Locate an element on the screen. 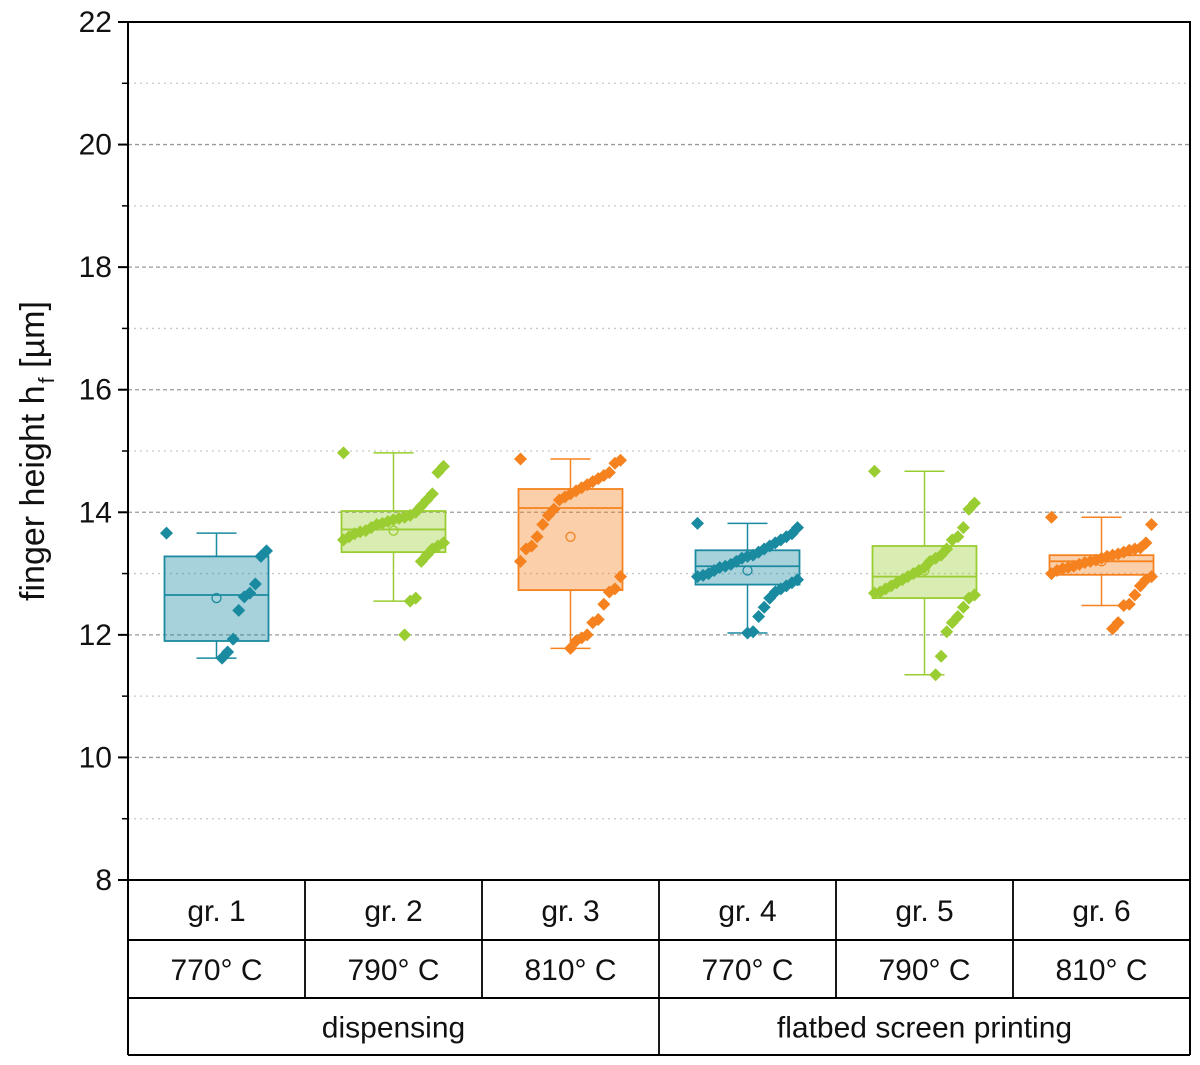 This screenshot has height=1065, width=1200. method-label: flatbed screen printing is located at coordinates (924, 1028).